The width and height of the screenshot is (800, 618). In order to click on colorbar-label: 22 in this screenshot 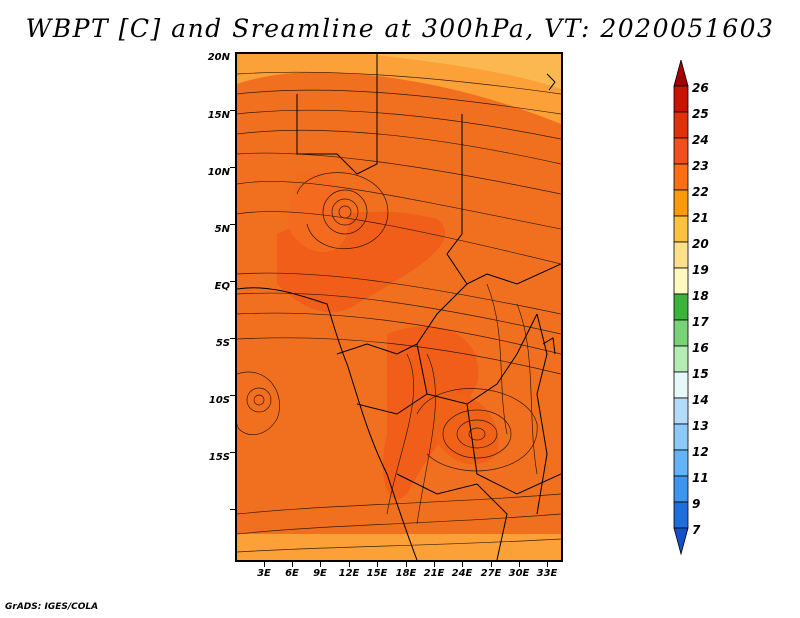, I will do `click(700, 192)`.